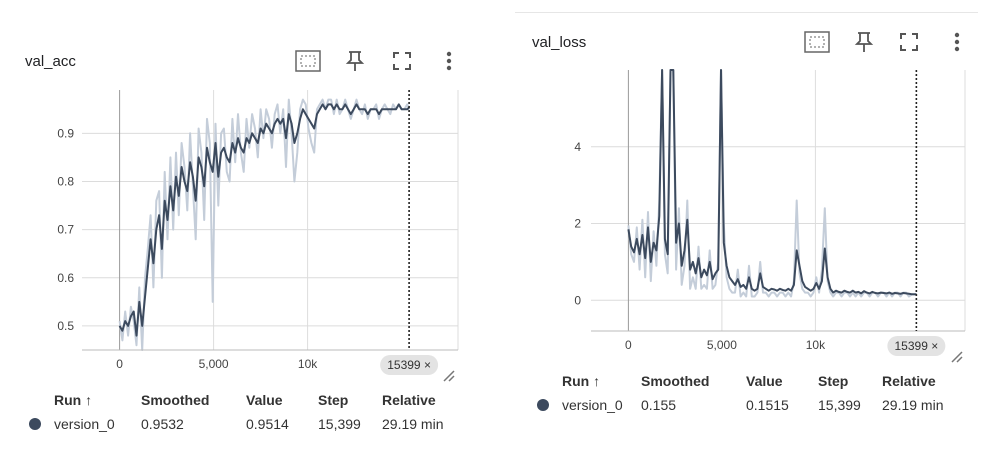 This screenshot has width=988, height=463. Describe the element at coordinates (577, 224) in the screenshot. I see `y-tick-label: 2` at that location.